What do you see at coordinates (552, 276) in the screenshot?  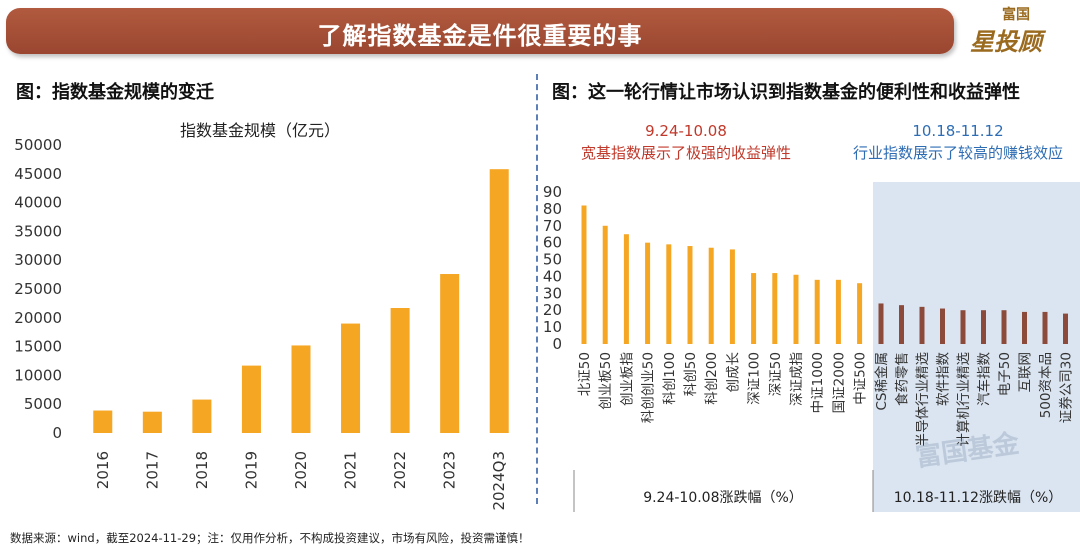 I see `y-tick-label: 40` at bounding box center [552, 276].